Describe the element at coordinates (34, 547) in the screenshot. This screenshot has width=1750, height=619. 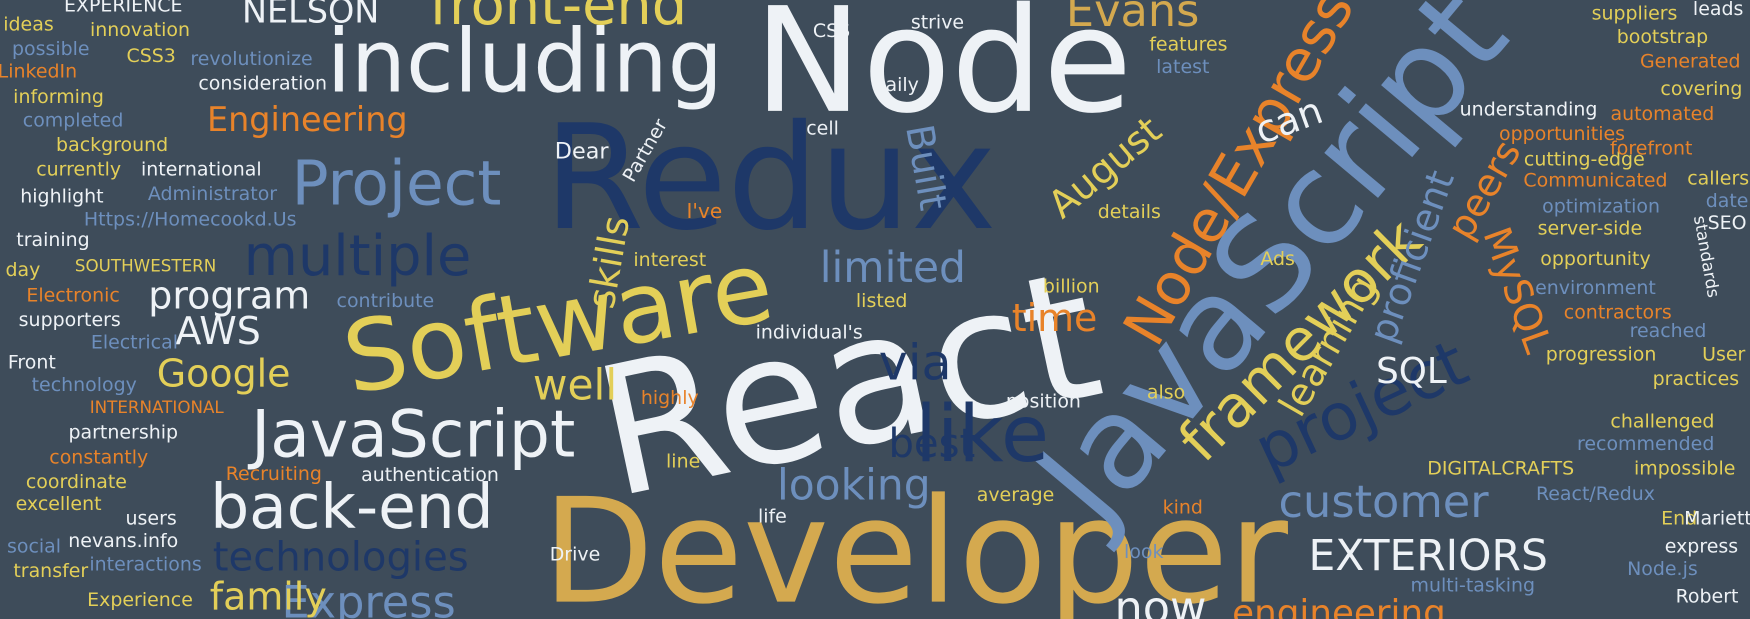
I see `word: social` at that location.